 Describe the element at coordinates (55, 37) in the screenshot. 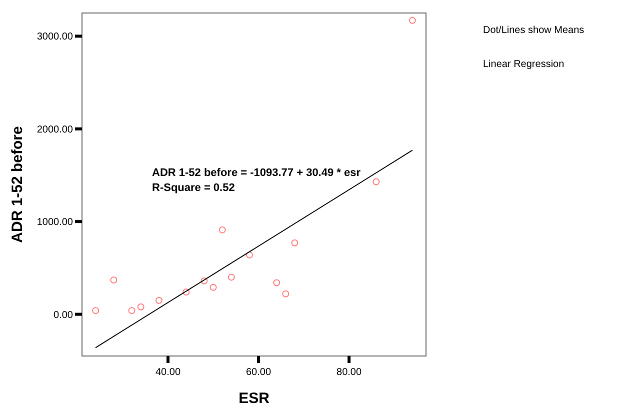

I see `y-tick-label: 3000.00` at that location.